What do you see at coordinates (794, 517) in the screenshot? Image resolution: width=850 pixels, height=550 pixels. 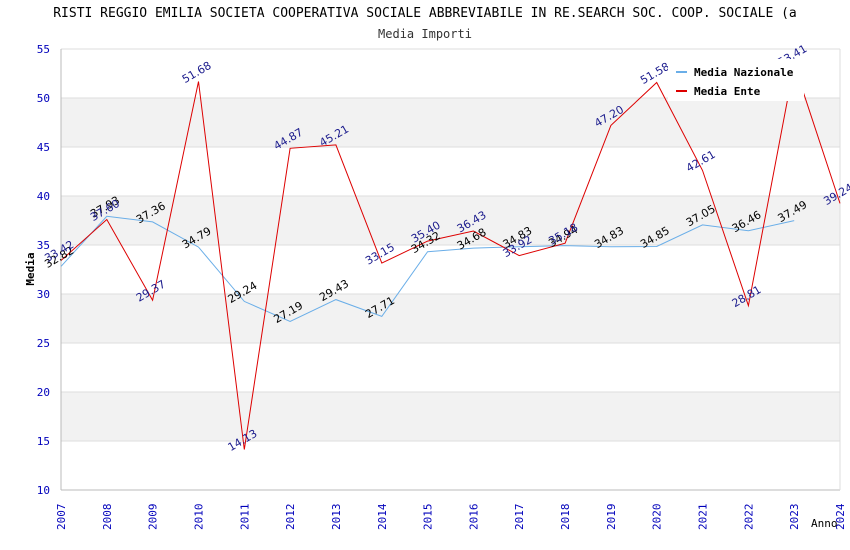 I see `x-tick-label: 2023` at bounding box center [794, 517].